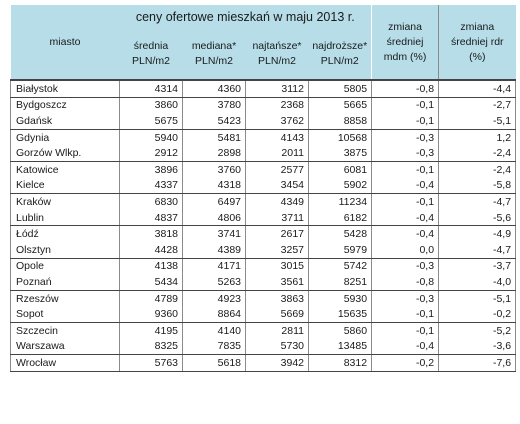 The height and width of the screenshot is (424, 520). Describe the element at coordinates (277, 121) in the screenshot. I see `cell-najtansze: 3762` at that location.